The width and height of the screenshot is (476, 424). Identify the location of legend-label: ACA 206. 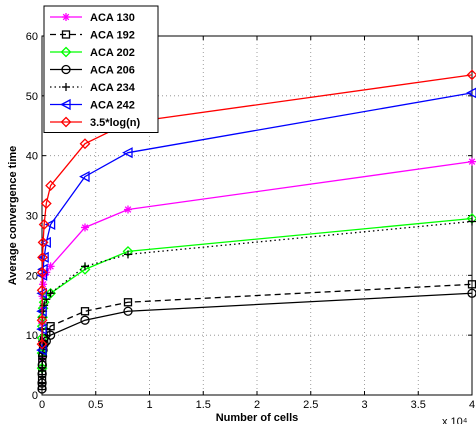
(112, 71).